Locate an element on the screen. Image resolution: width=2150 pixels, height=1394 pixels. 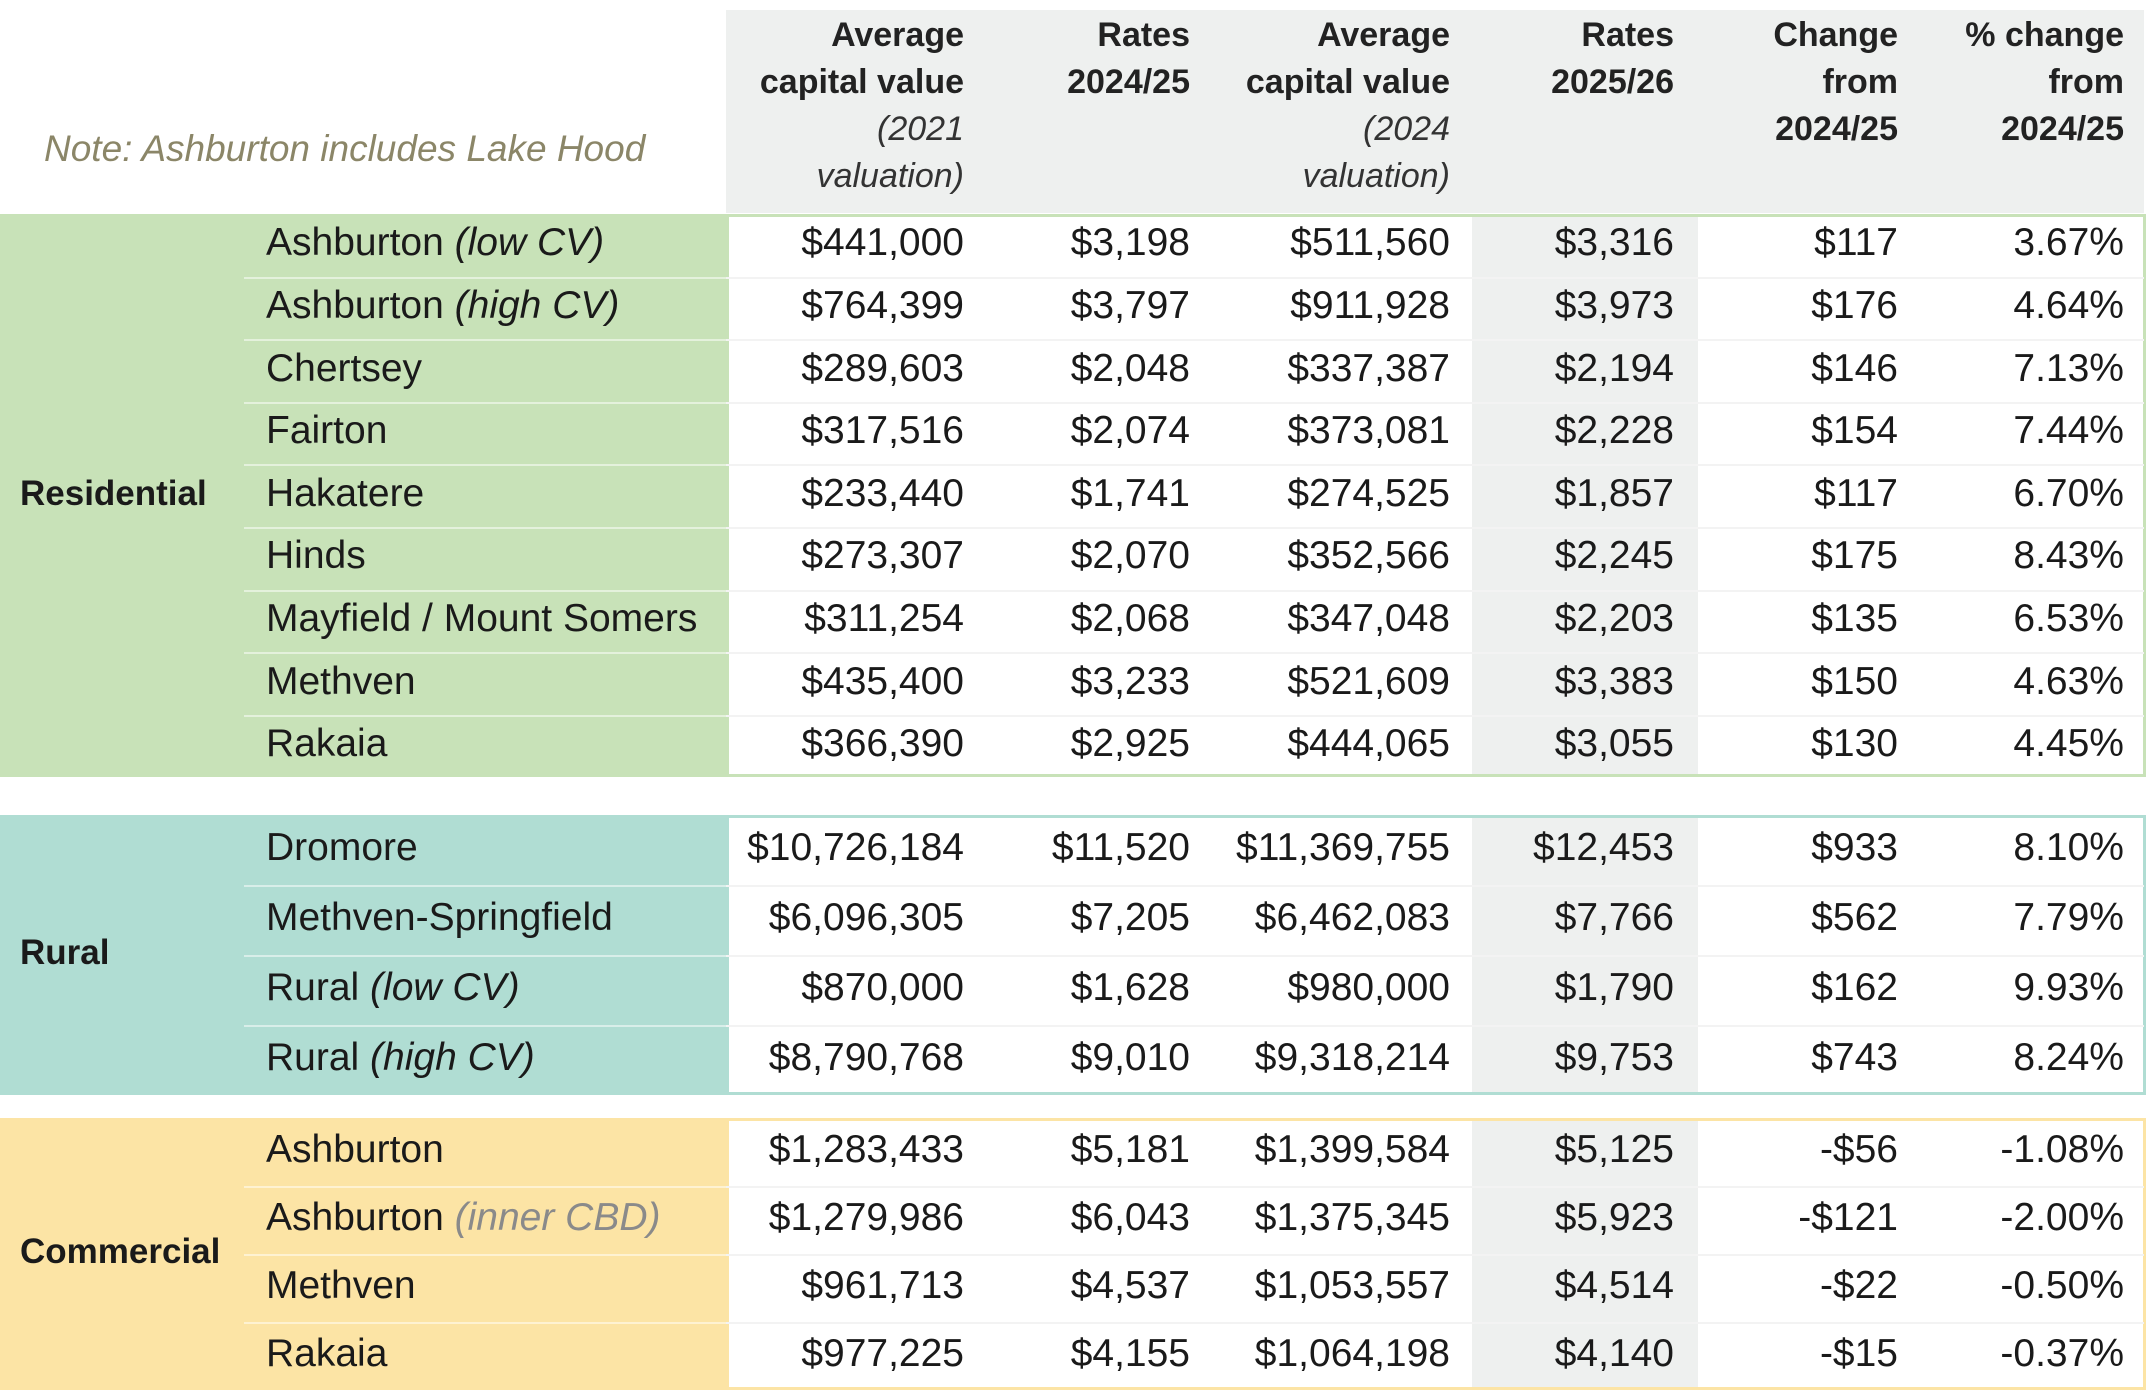
header-line: 2025/26 is located at coordinates (1612, 82).